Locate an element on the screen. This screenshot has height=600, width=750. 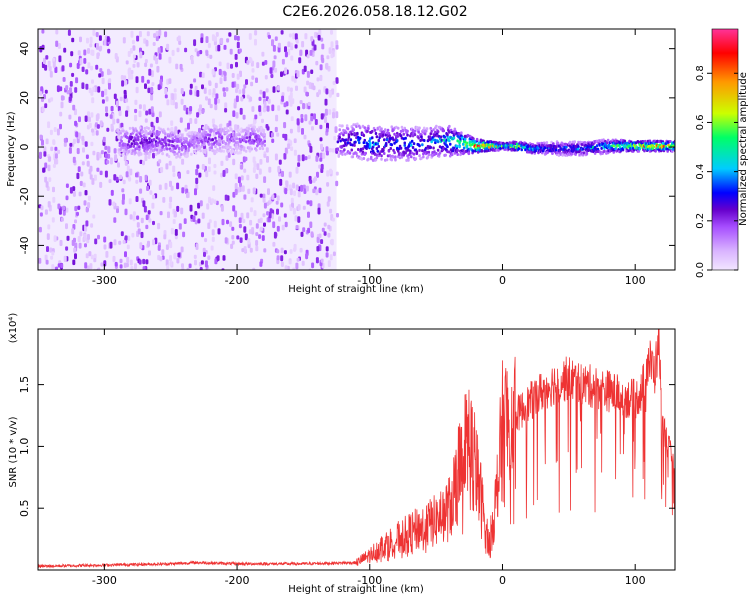
colorbar-tick-label: 0.8 is located at coordinates (700, 73).